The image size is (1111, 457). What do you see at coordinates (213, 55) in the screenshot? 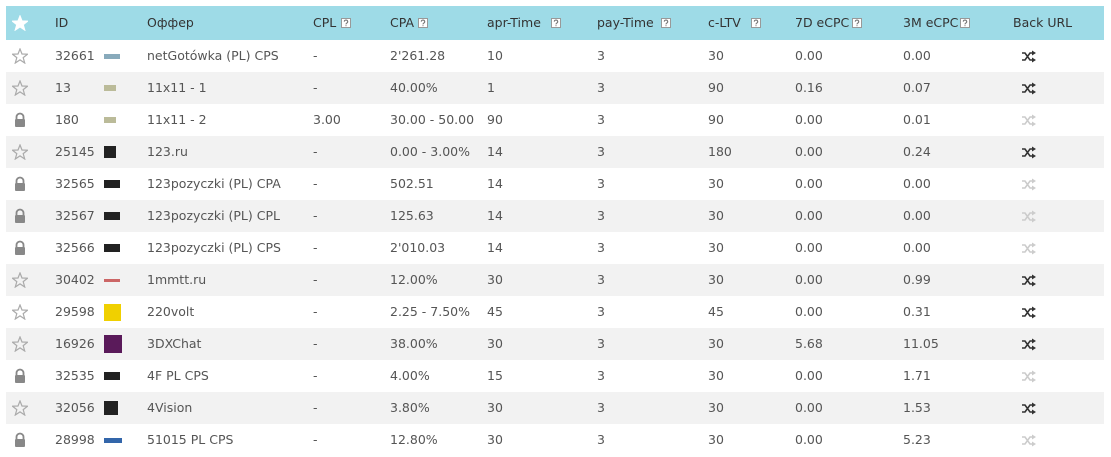
I see `offer-name: netGotówka (PL) CPS` at bounding box center [213, 55].